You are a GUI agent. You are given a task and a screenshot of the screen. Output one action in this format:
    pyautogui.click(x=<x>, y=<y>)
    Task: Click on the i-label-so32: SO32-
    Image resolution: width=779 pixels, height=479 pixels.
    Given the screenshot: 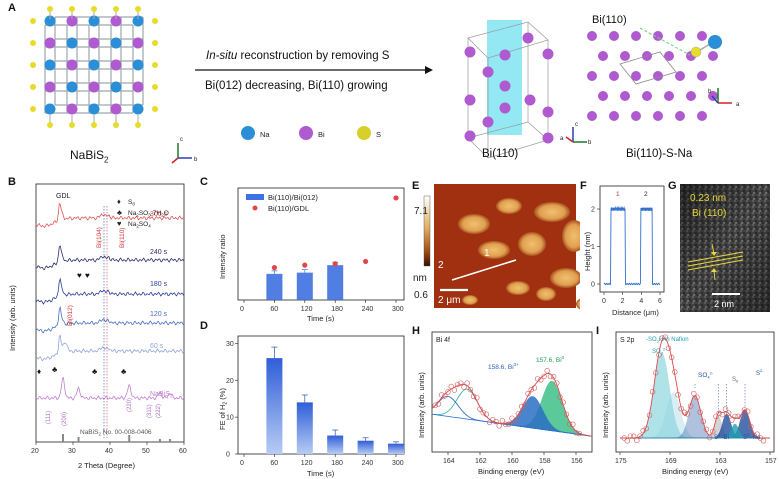 What is the action you would take?
    pyautogui.click(x=659, y=351)
    